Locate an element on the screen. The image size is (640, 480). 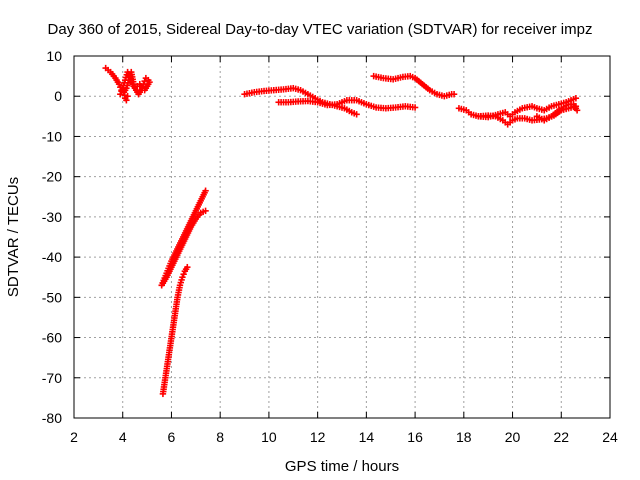
y-tick-label: 10 is located at coordinates (54, 56).